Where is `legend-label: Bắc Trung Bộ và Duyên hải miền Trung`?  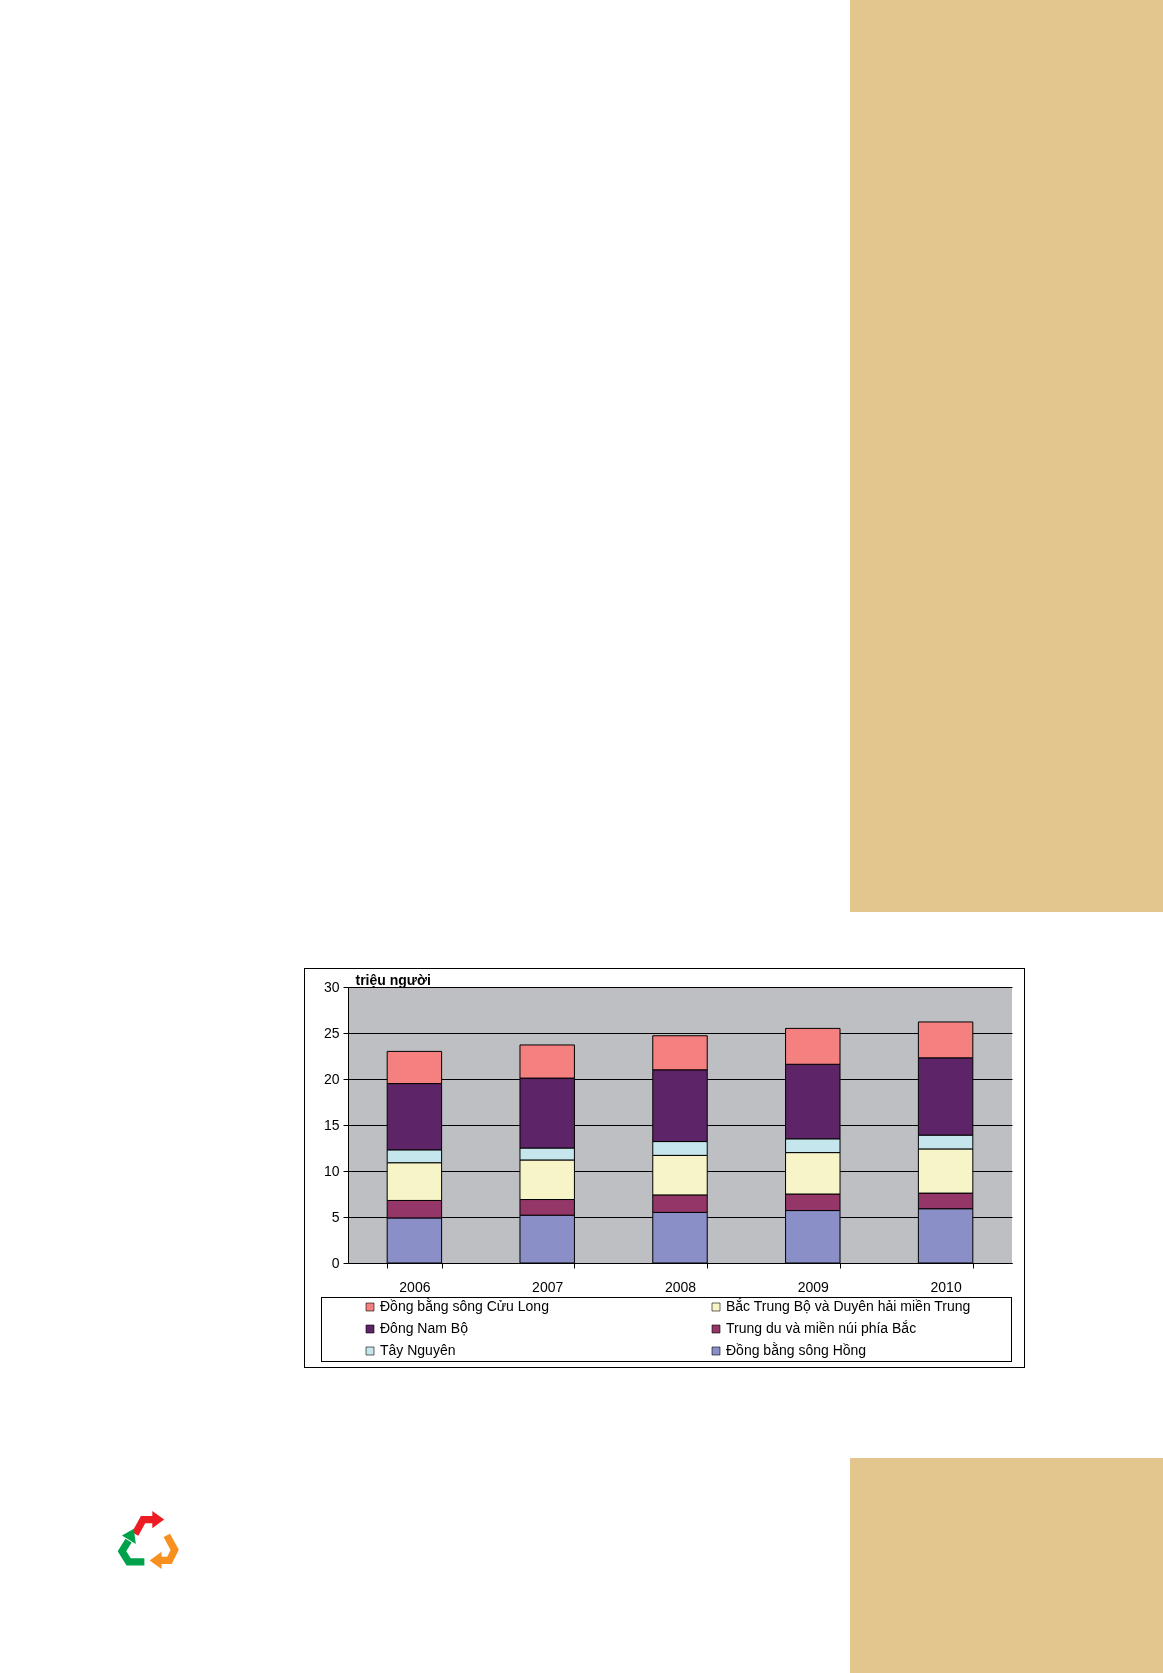 legend-label: Bắc Trung Bộ và Duyên hải miền Trung is located at coordinates (848, 1306).